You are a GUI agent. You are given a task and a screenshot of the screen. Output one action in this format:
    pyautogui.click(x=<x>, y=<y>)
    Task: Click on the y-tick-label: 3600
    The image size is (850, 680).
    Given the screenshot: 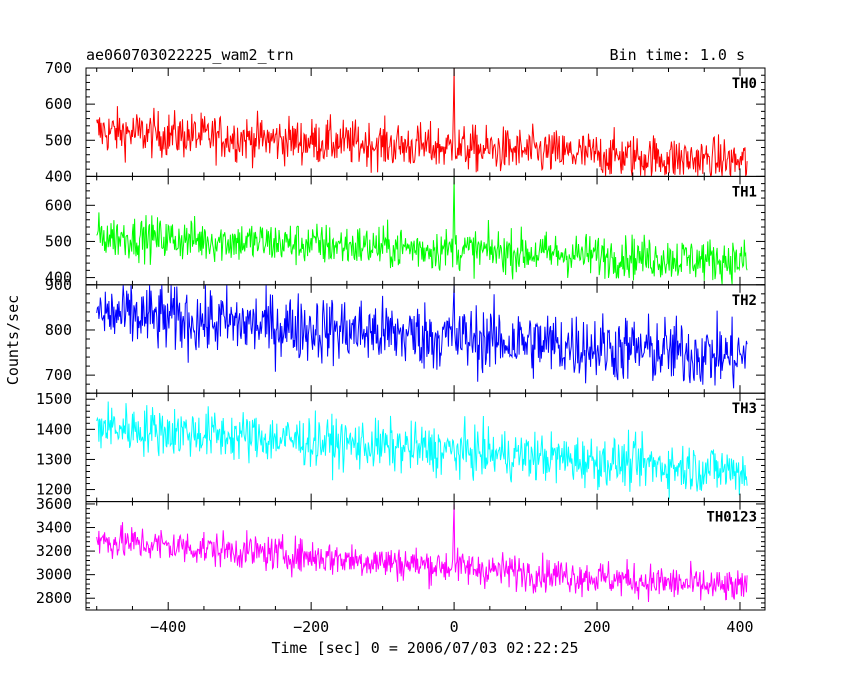 What is the action you would take?
    pyautogui.click(x=54, y=504)
    